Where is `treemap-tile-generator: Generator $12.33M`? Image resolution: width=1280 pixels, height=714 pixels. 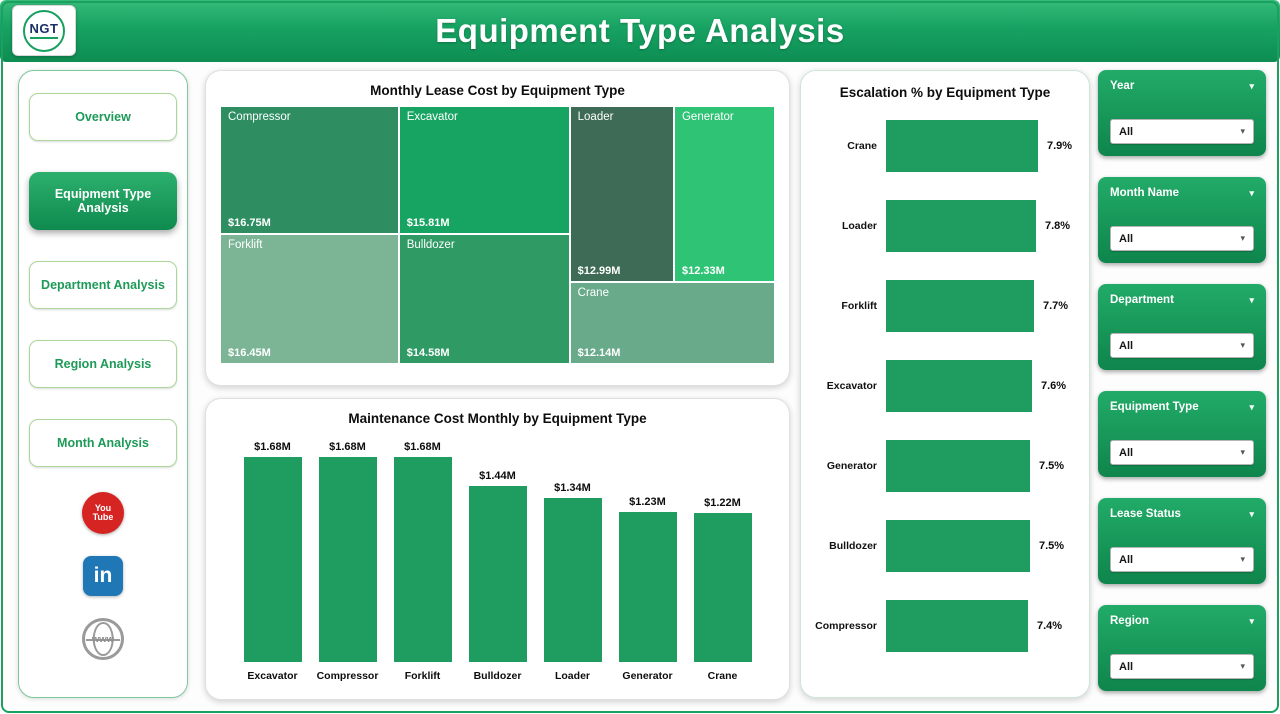
treemap-tile-generator: Generator $12.33M is located at coordinates (724, 194).